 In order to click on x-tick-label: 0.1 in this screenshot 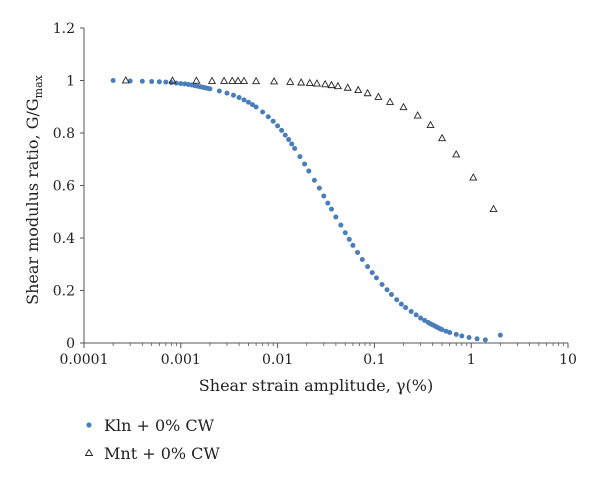, I will do `click(374, 360)`.